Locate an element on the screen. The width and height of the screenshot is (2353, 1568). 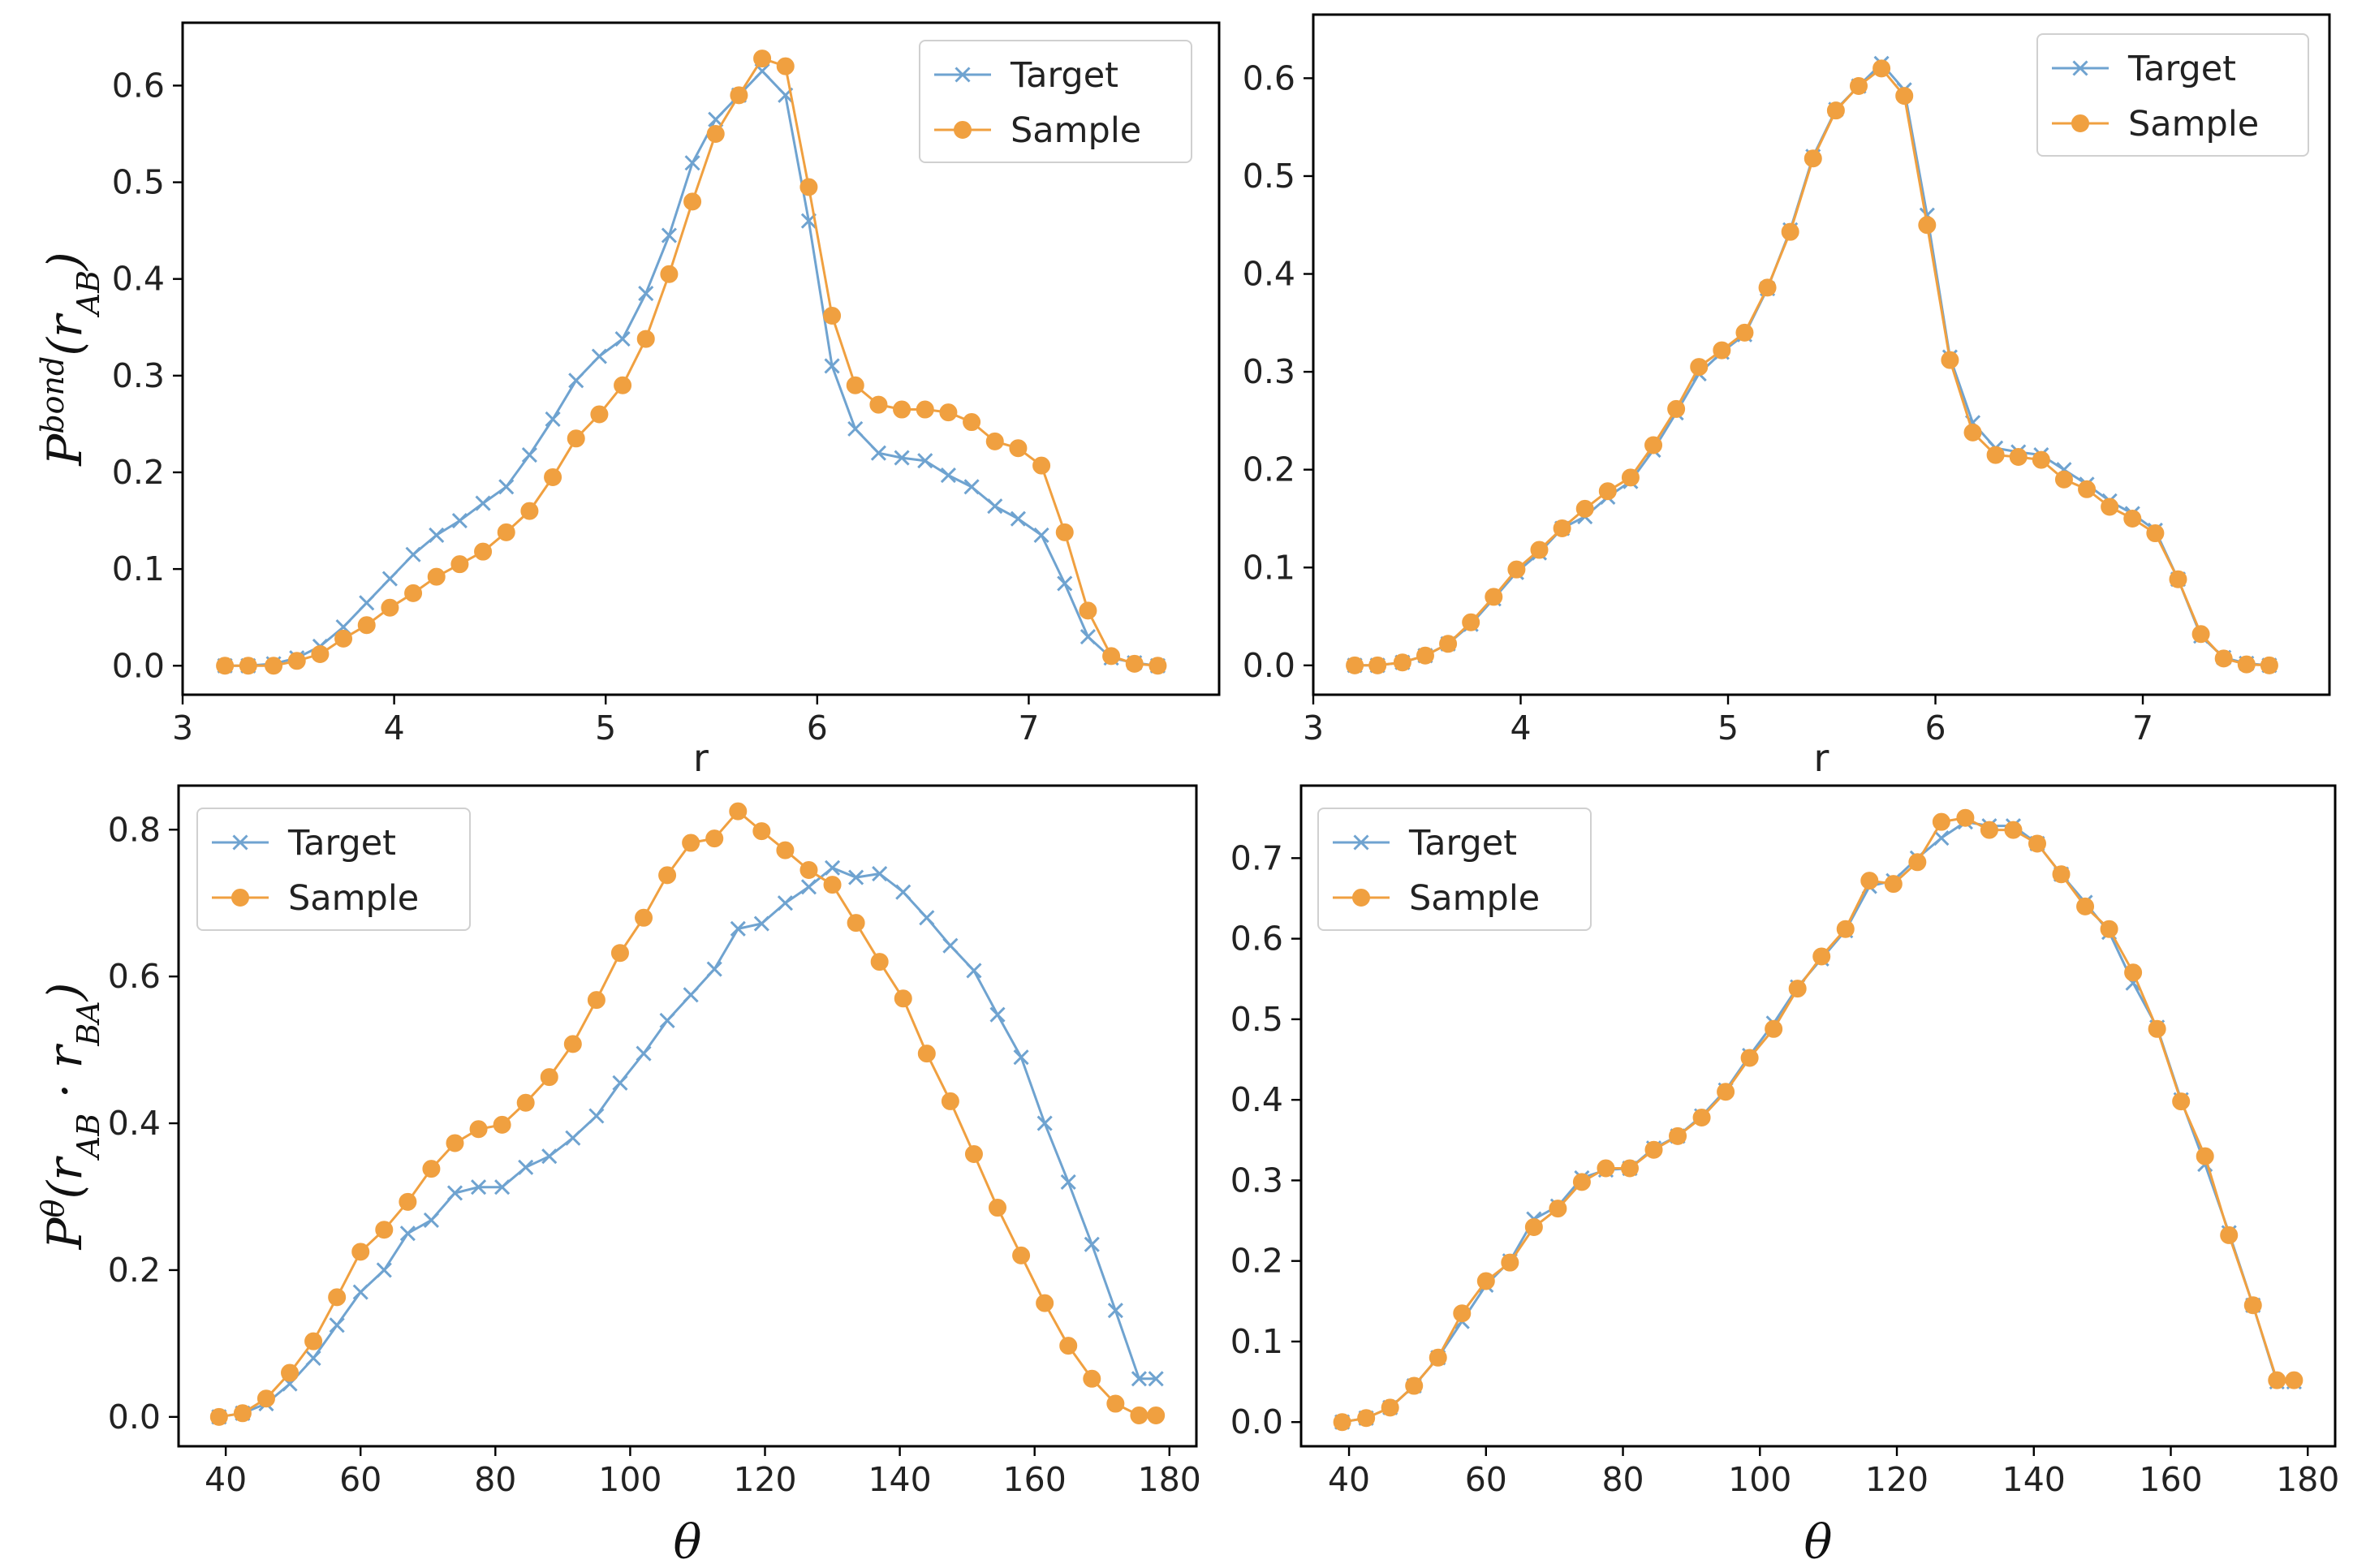
x-axis-label: θ is located at coordinates (1818, 1541).